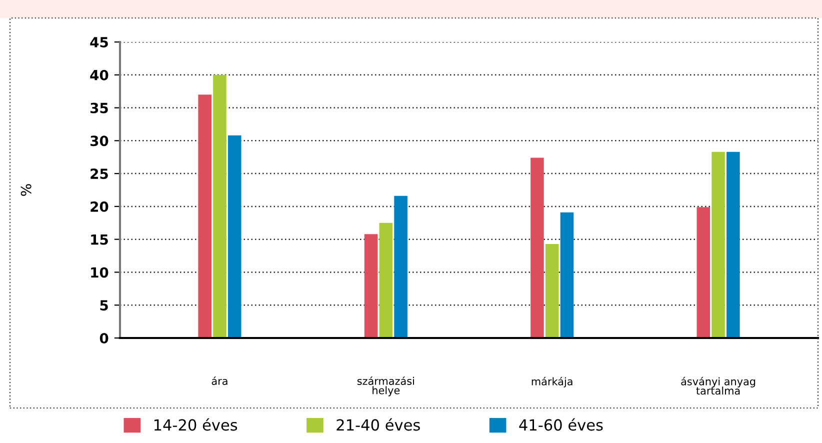 The height and width of the screenshot is (443, 822). What do you see at coordinates (385, 386) in the screenshot?
I see `x-tick-label: származási helye` at bounding box center [385, 386].